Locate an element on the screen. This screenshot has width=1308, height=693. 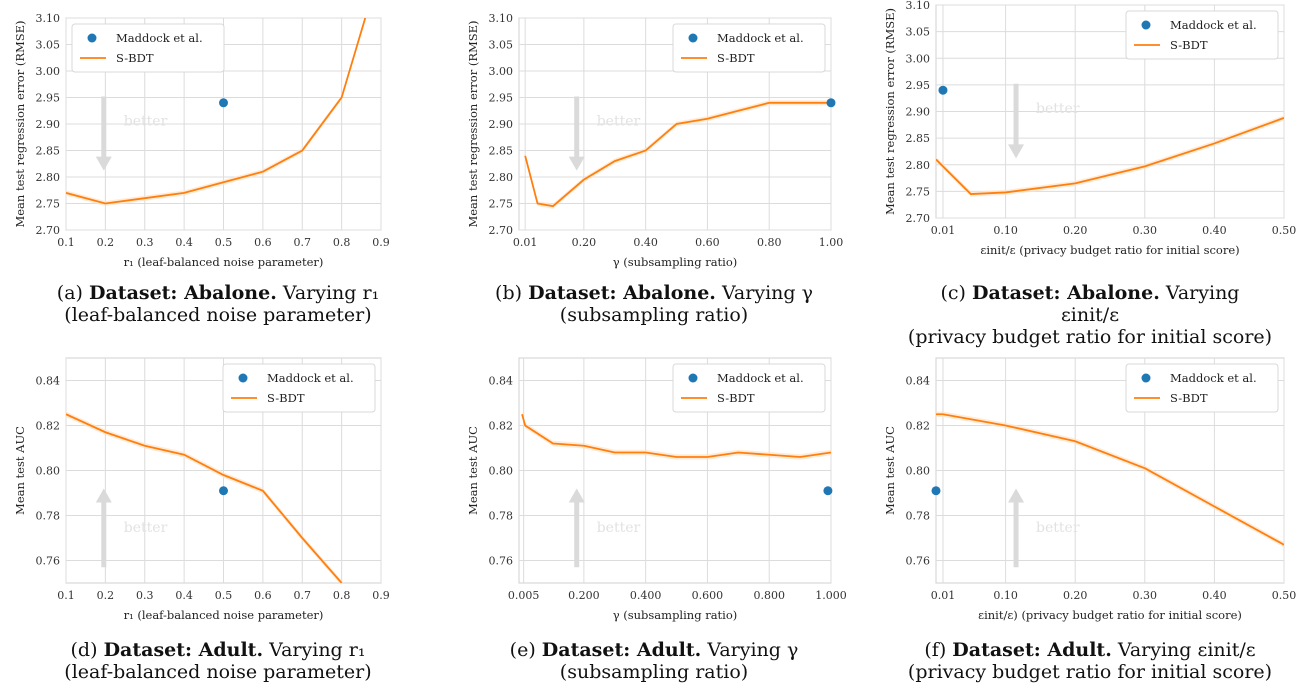
x-tick-label: 0.50 is located at coordinates (1284, 595).